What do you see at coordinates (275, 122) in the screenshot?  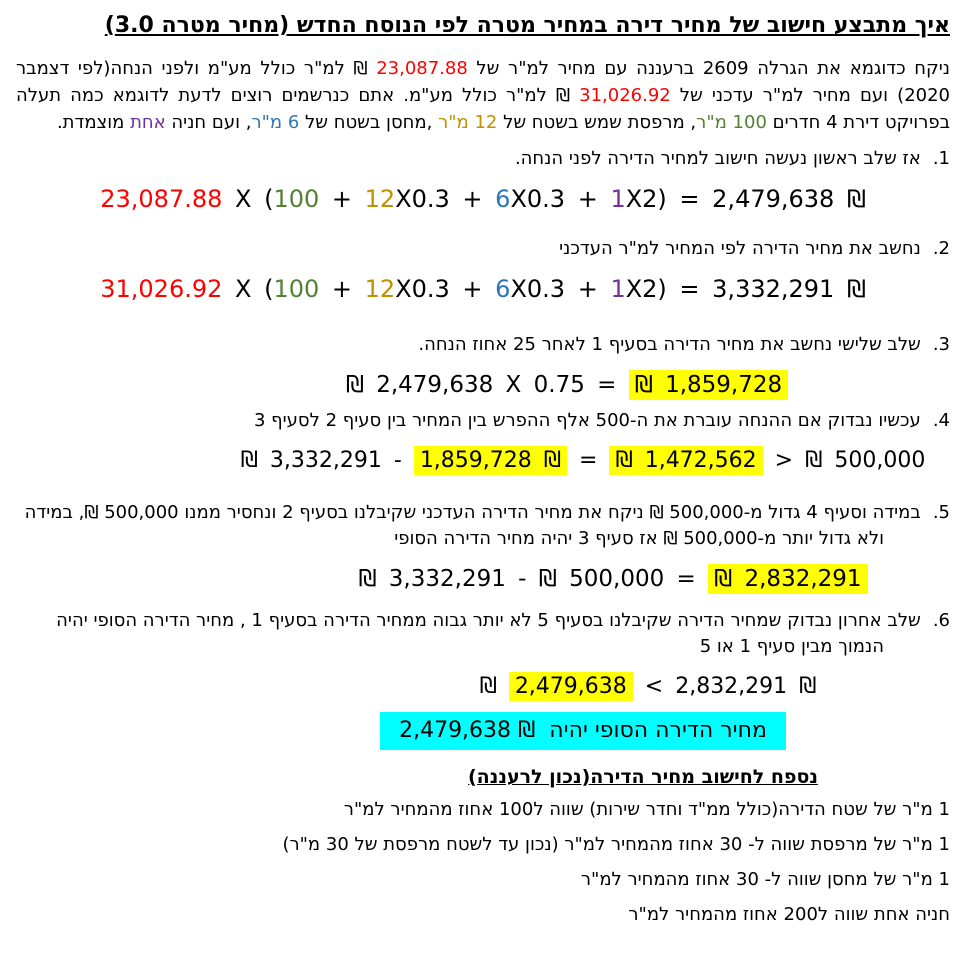 I see `text-segment: 6 מ"ר` at bounding box center [275, 122].